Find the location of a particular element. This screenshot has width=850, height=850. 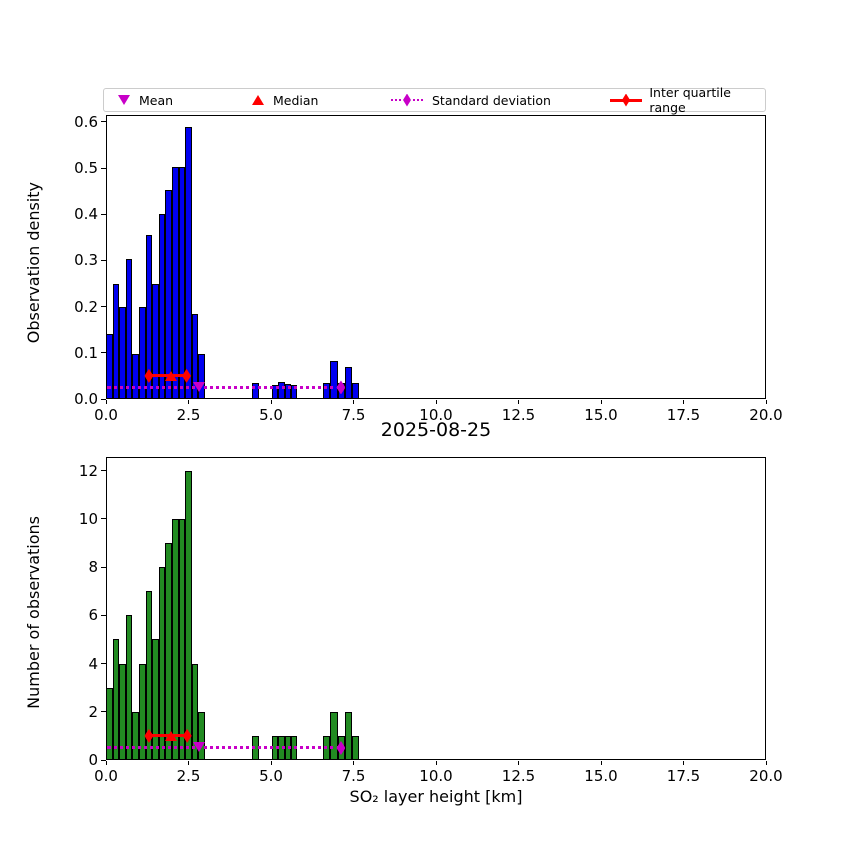

y-tick-label: 0.5 is located at coordinates (86, 168).